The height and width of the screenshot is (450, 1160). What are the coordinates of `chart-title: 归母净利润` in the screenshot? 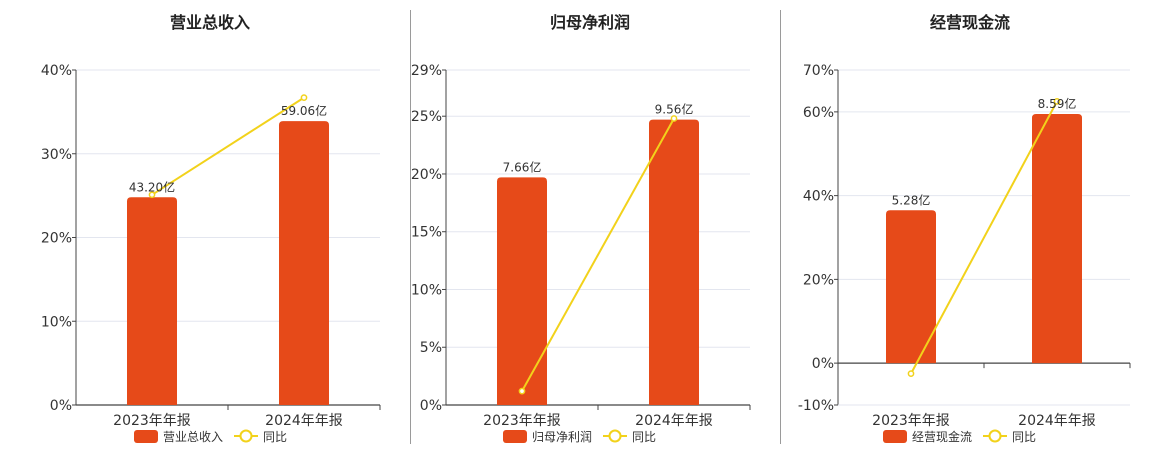 It's located at (590, 22).